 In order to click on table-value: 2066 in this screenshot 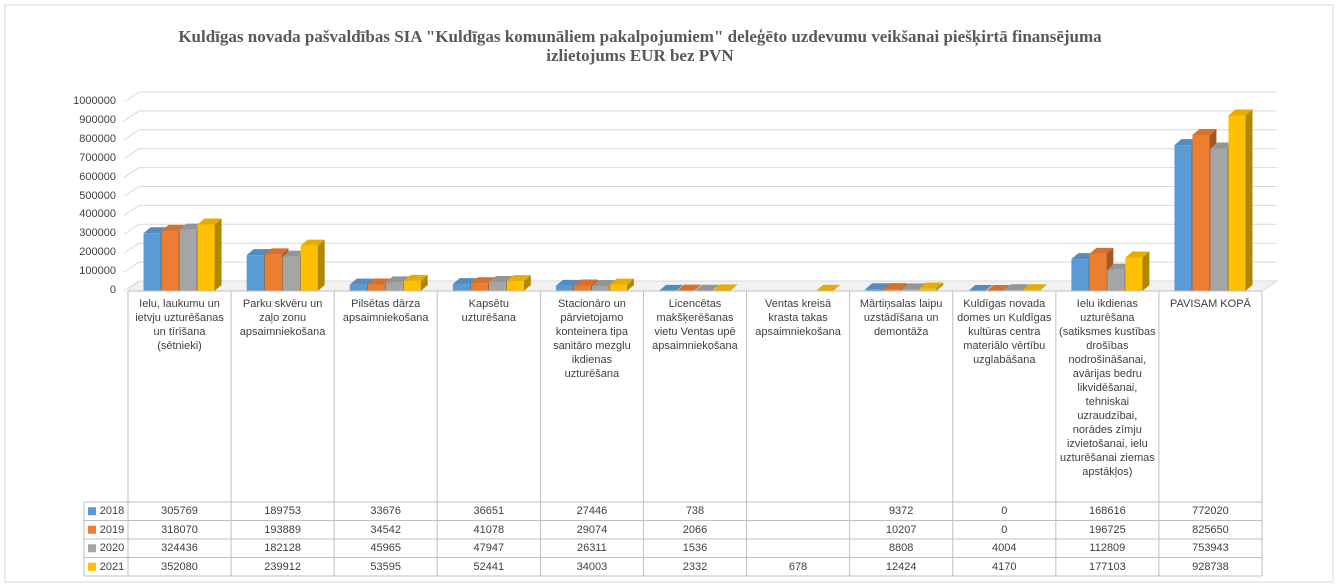, I will do `click(695, 529)`.